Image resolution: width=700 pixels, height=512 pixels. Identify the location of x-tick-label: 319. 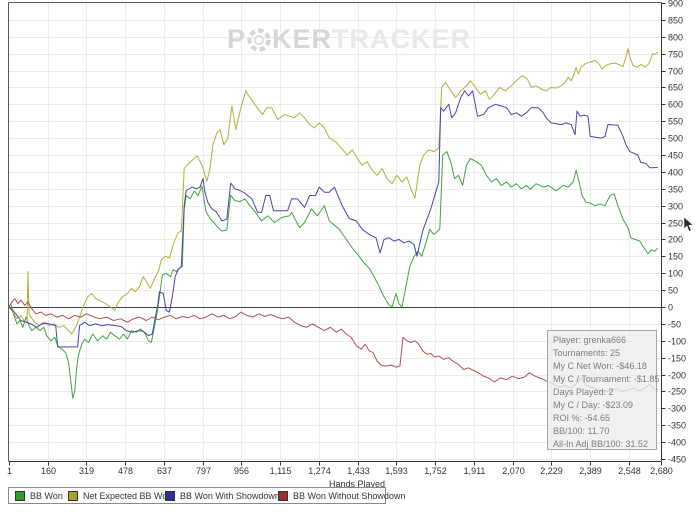
(86, 471).